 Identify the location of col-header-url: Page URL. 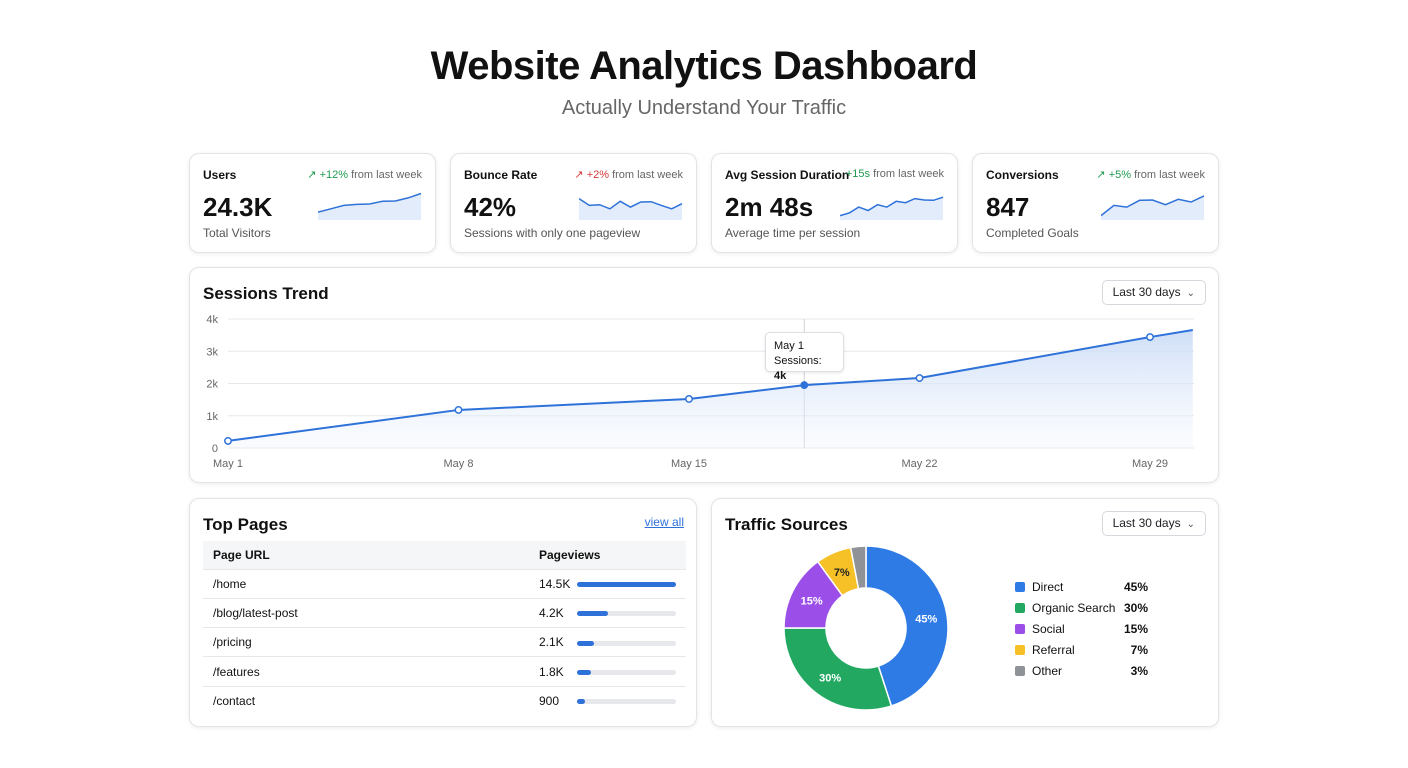
(366, 555).